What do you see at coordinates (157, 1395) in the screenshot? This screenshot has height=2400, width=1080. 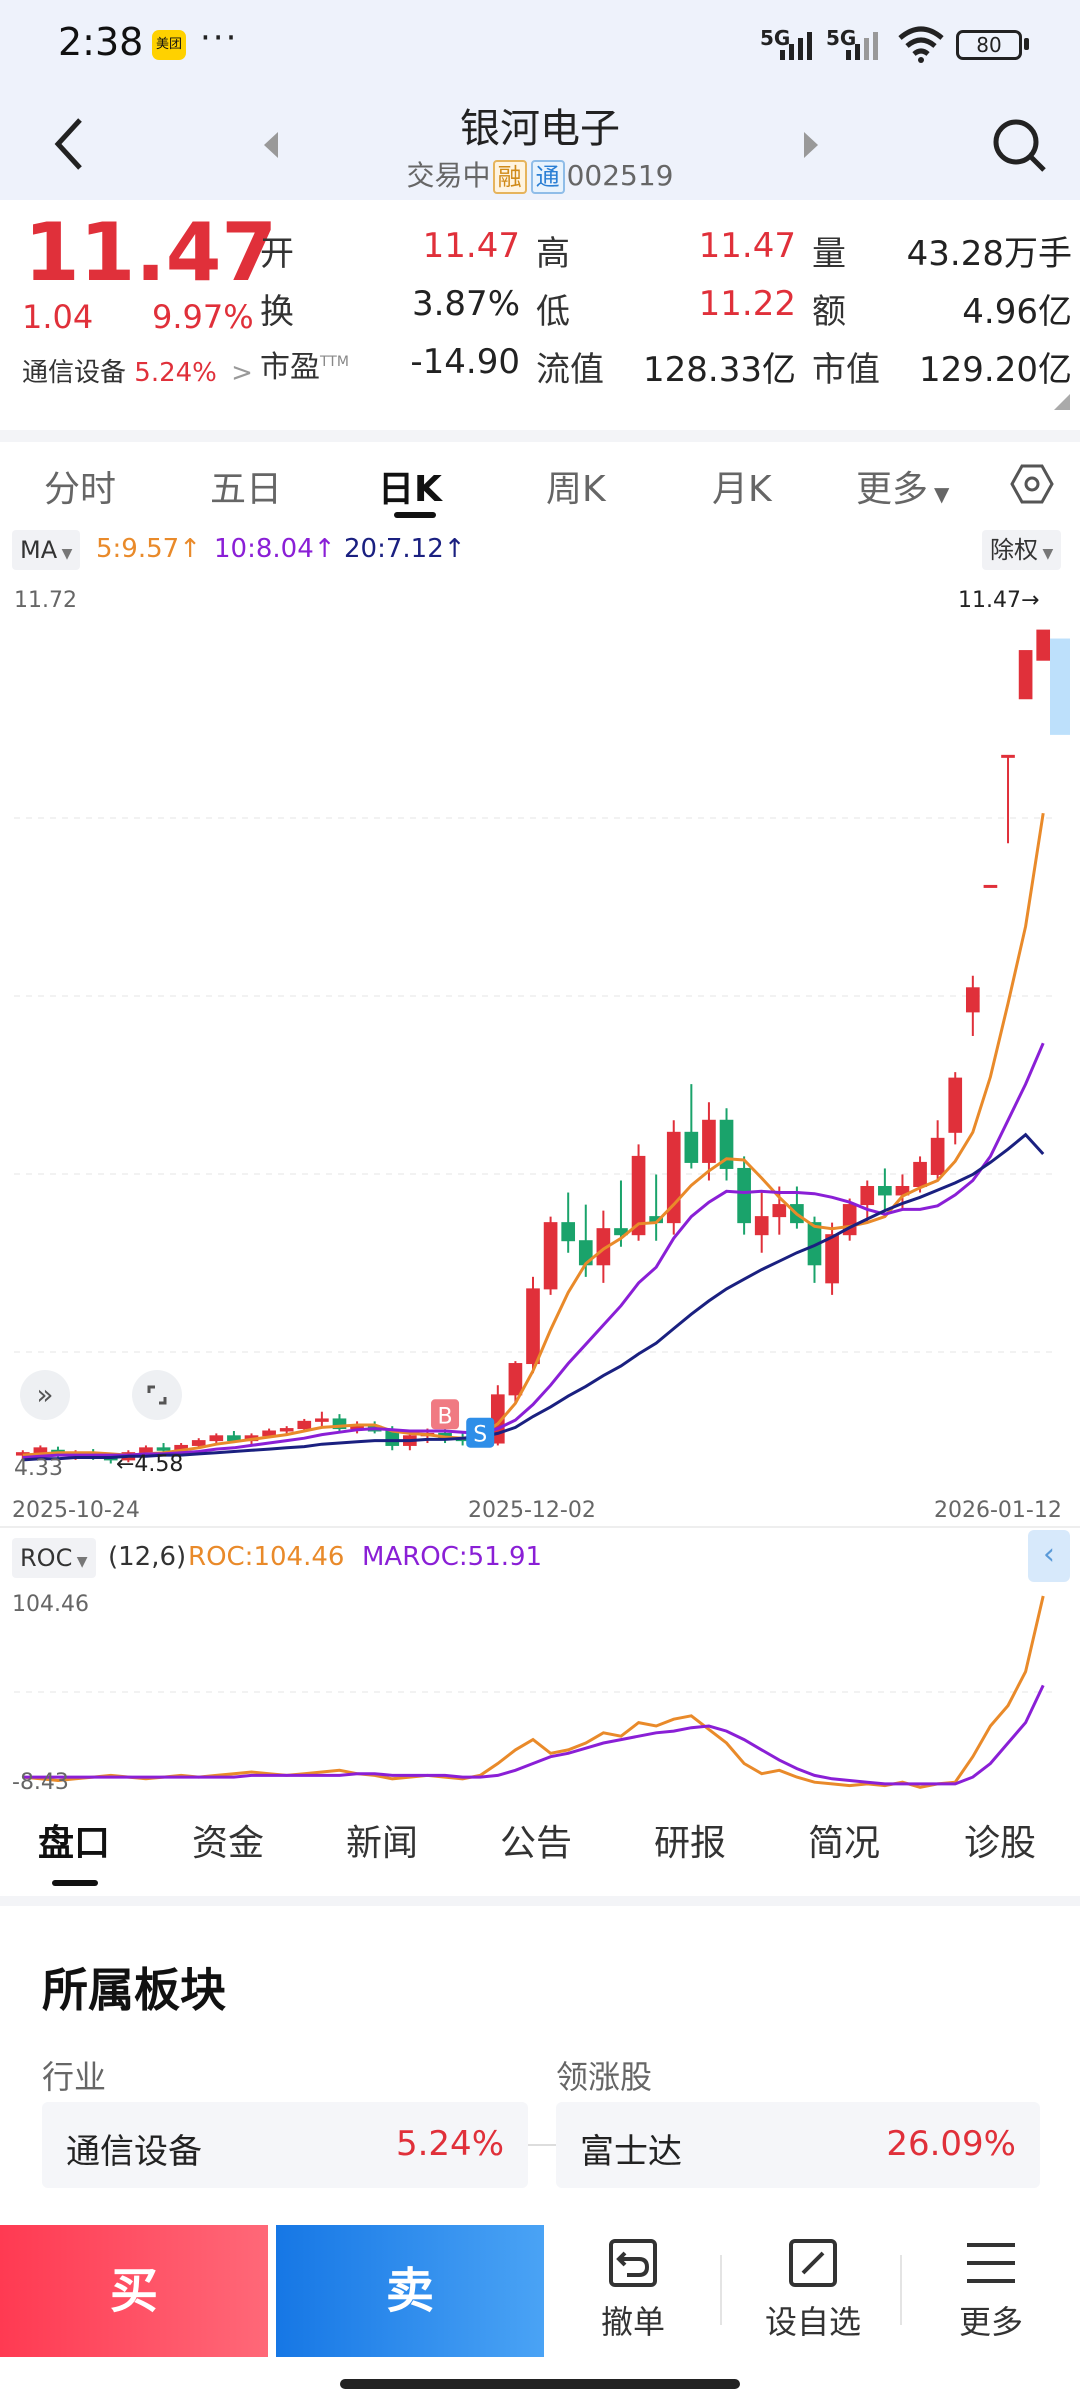 I see `fullscreen-icon` at bounding box center [157, 1395].